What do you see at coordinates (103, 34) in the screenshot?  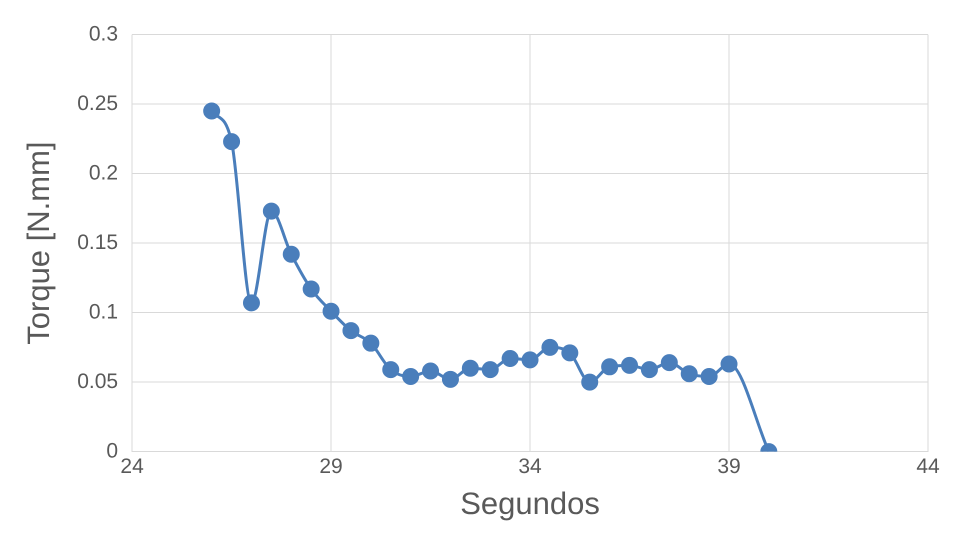 I see `y-tick-label: 0.3` at bounding box center [103, 34].